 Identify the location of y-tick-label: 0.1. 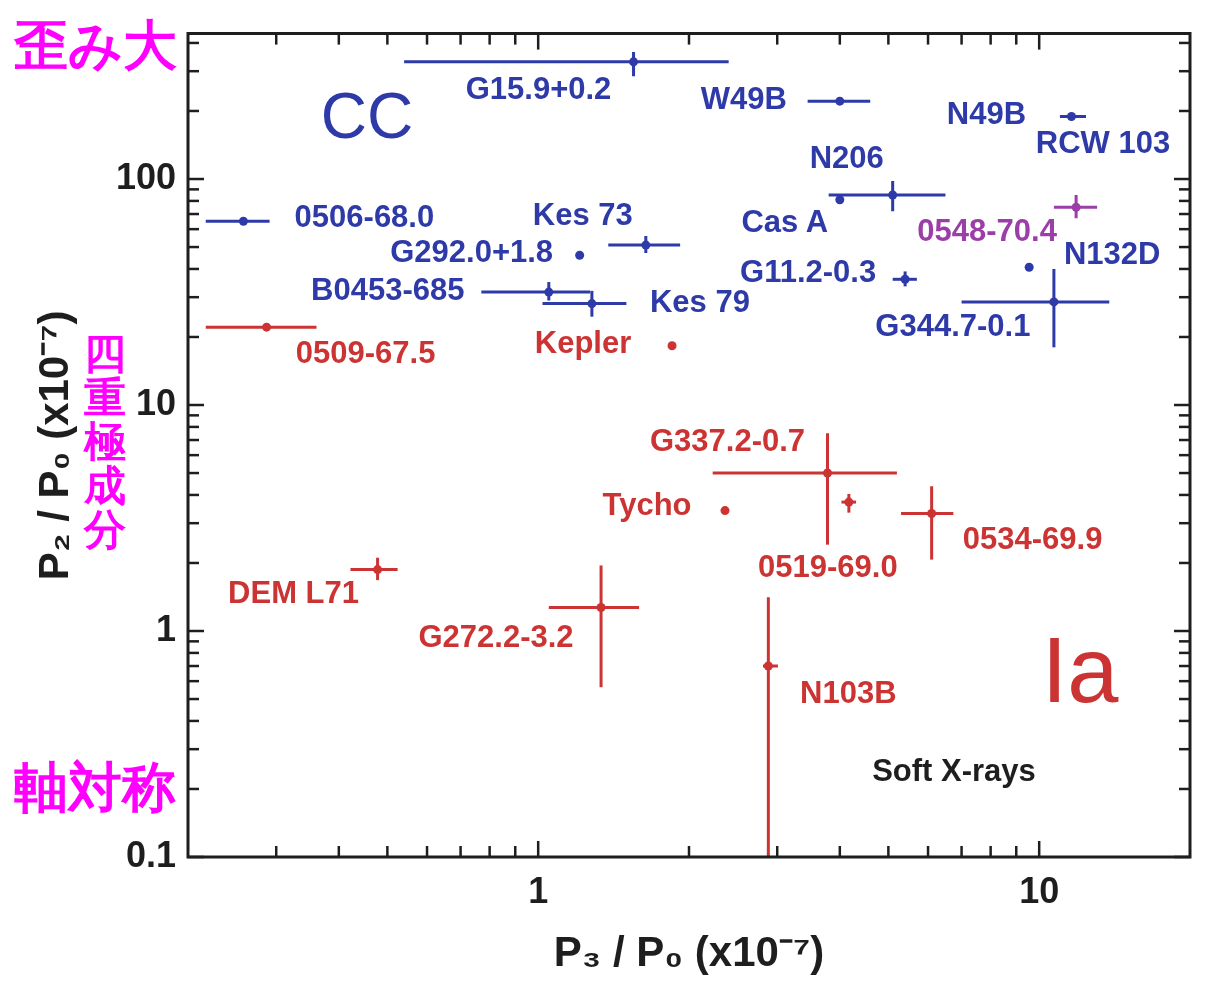
(150, 854).